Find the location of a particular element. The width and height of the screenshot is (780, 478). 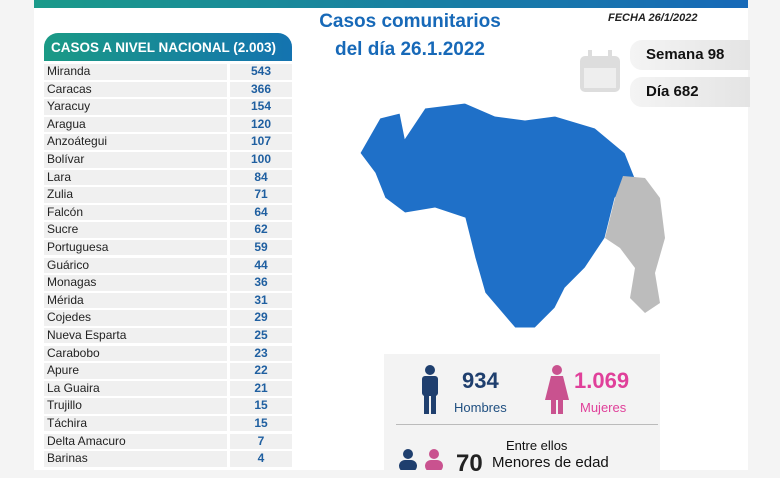

case-count: 154 is located at coordinates (261, 107).